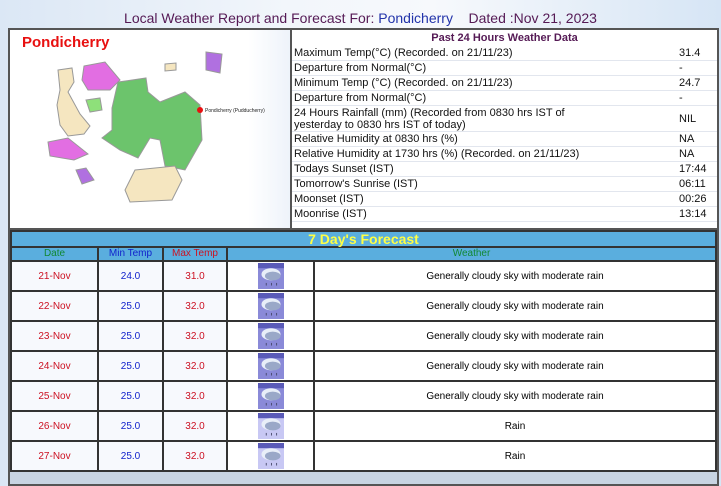 The width and height of the screenshot is (721, 486). I want to click on data-value: NIL, so click(688, 118).